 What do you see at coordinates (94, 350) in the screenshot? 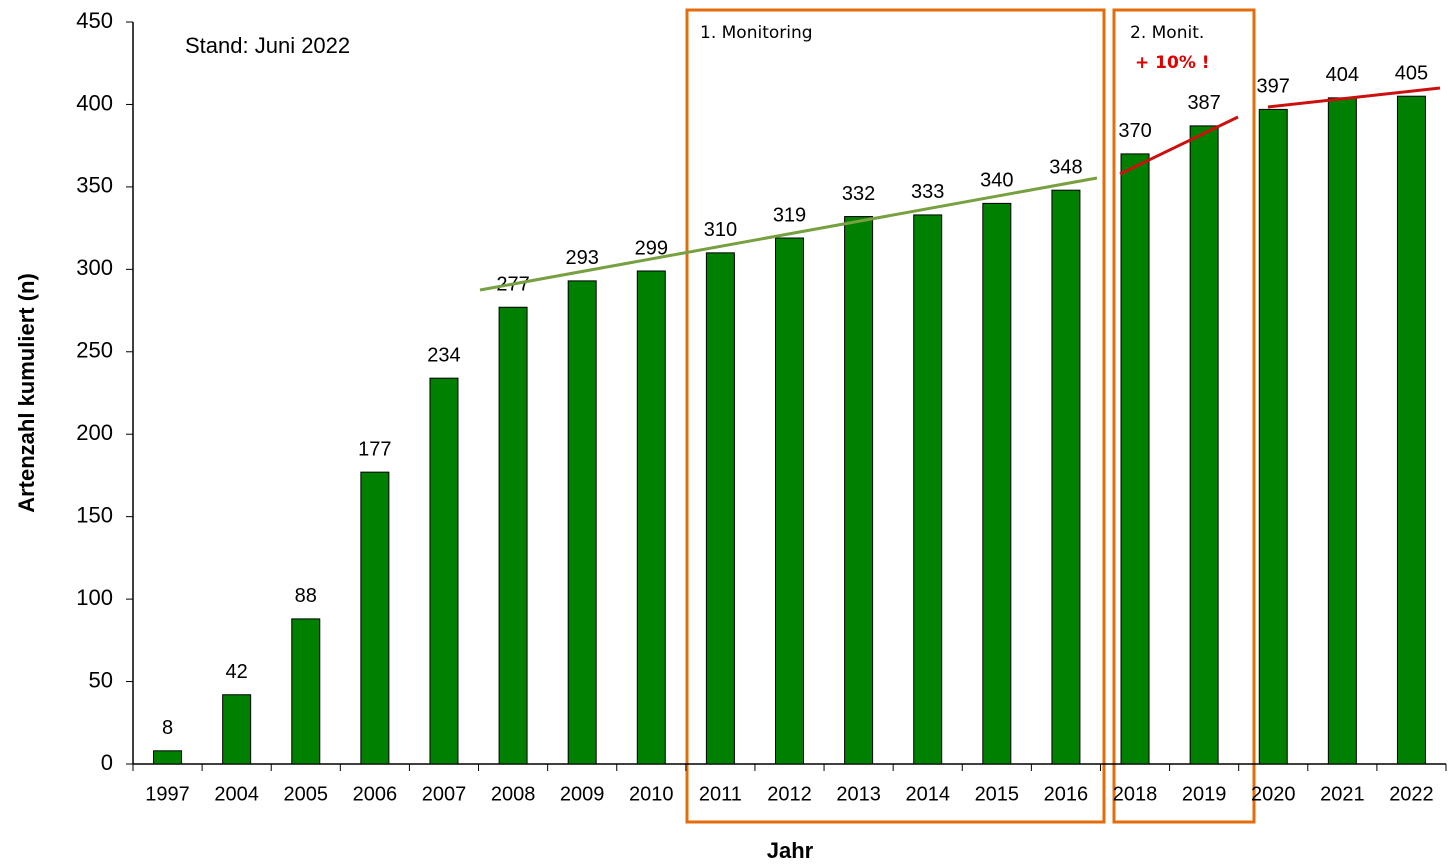
I see `y-tick-label: 250` at bounding box center [94, 350].